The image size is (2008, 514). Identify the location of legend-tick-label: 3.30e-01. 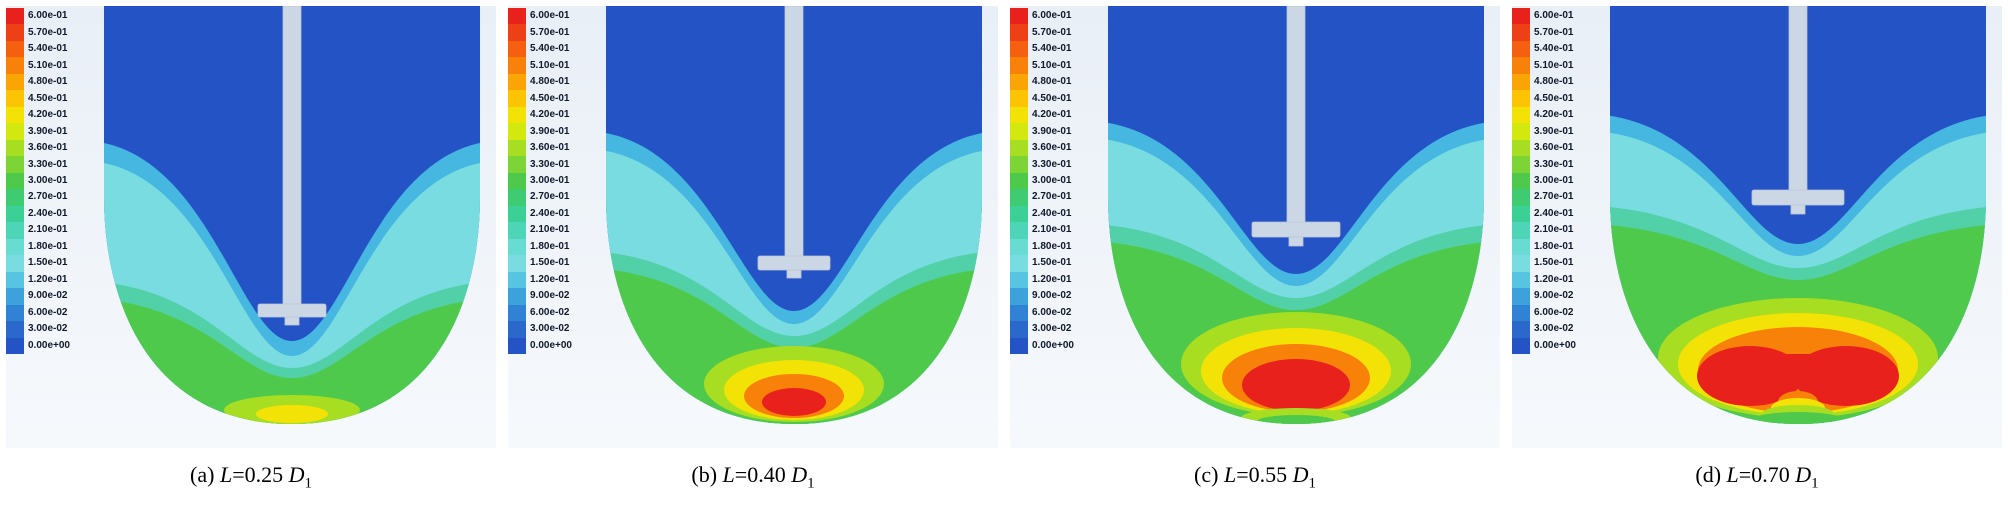
(48, 164).